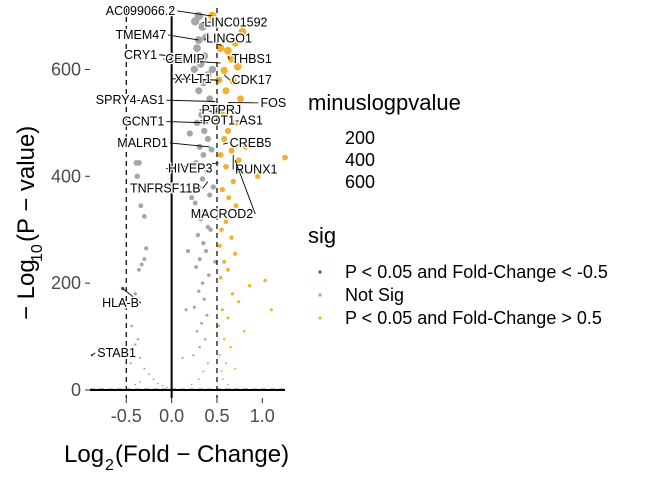 Image resolution: width=672 pixels, height=485 pixels. I want to click on gene-label: MALRD1, so click(142, 143).